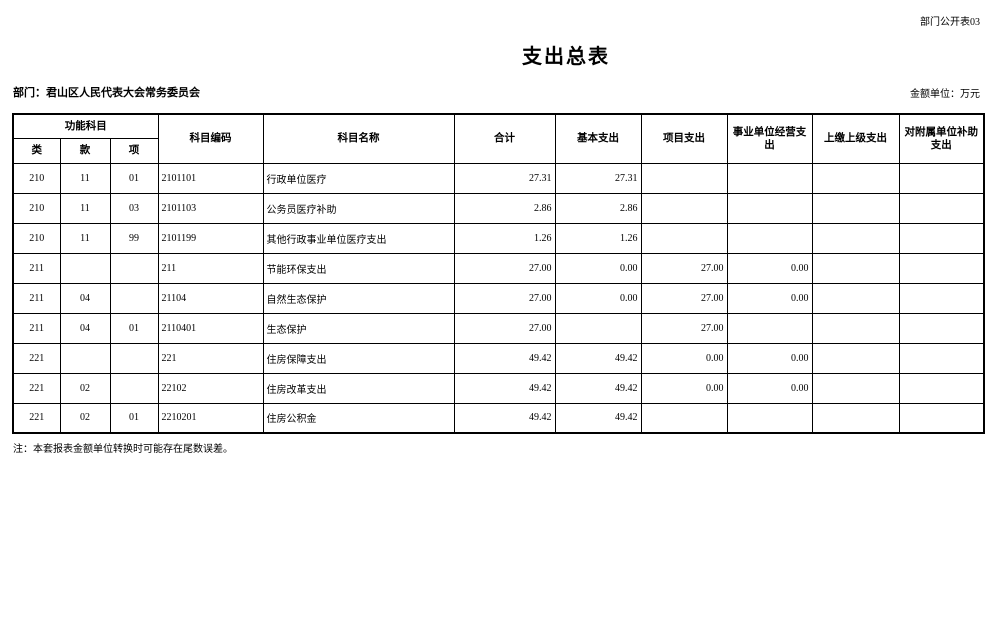  I want to click on table-row: 221 02 22102 住房改革支出 49.42 49.42 0.00 0.00, so click(498, 388).